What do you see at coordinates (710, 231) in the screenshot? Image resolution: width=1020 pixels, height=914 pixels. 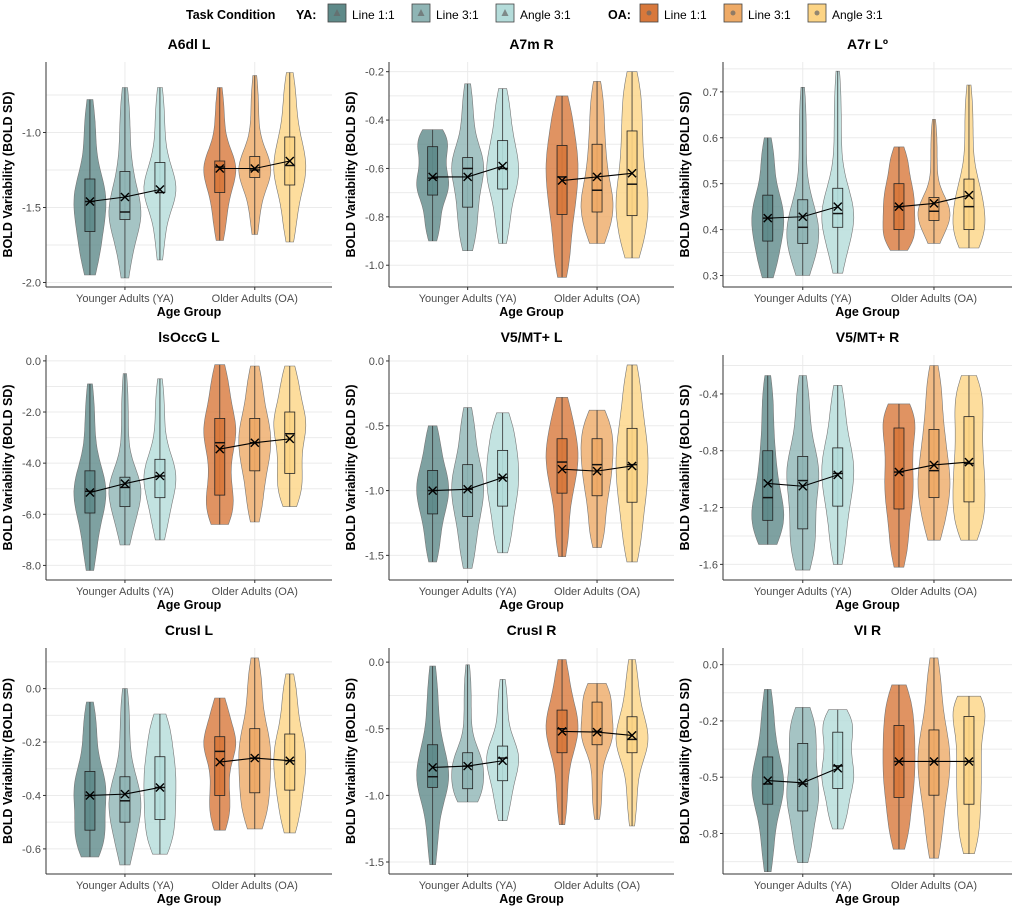 I see `y-tick-label: 0.4` at bounding box center [710, 231].